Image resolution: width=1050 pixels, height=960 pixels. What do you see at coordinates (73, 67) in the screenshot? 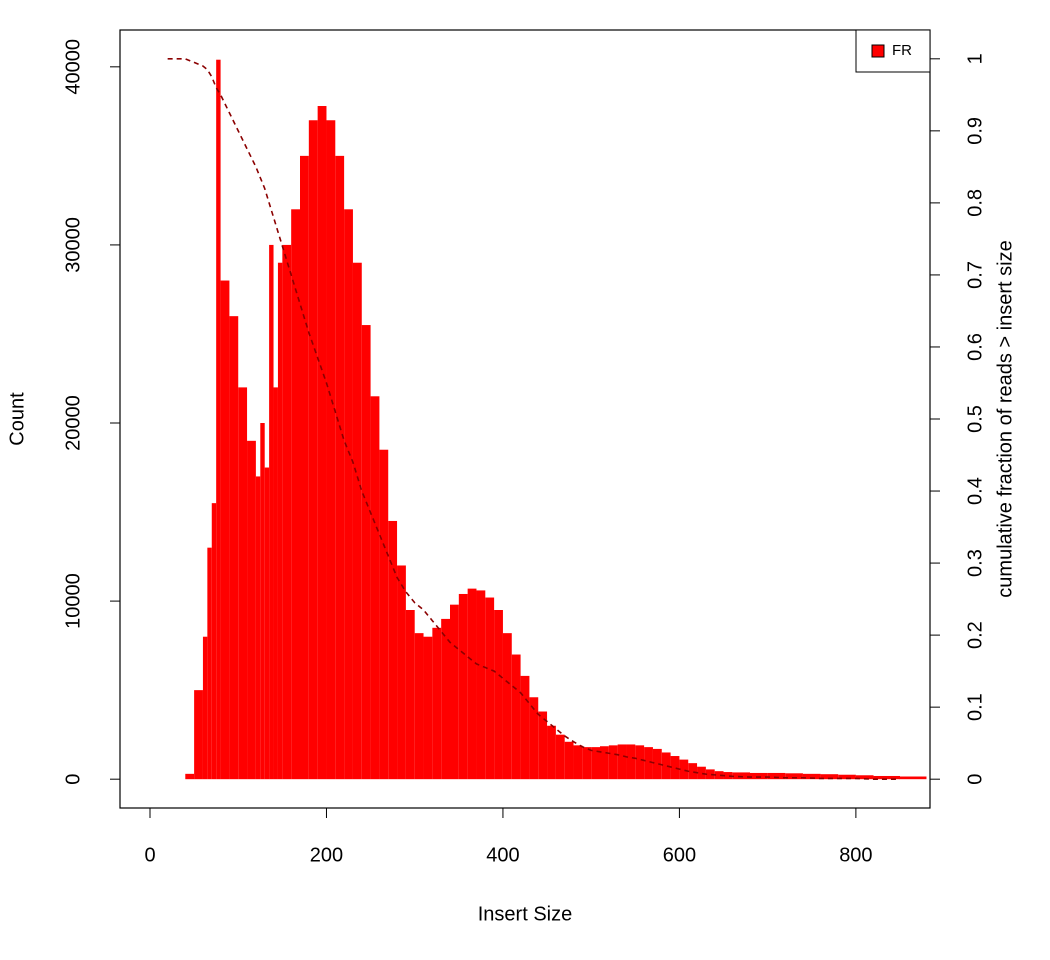
I see `y-tick-label: 40000` at bounding box center [73, 67].